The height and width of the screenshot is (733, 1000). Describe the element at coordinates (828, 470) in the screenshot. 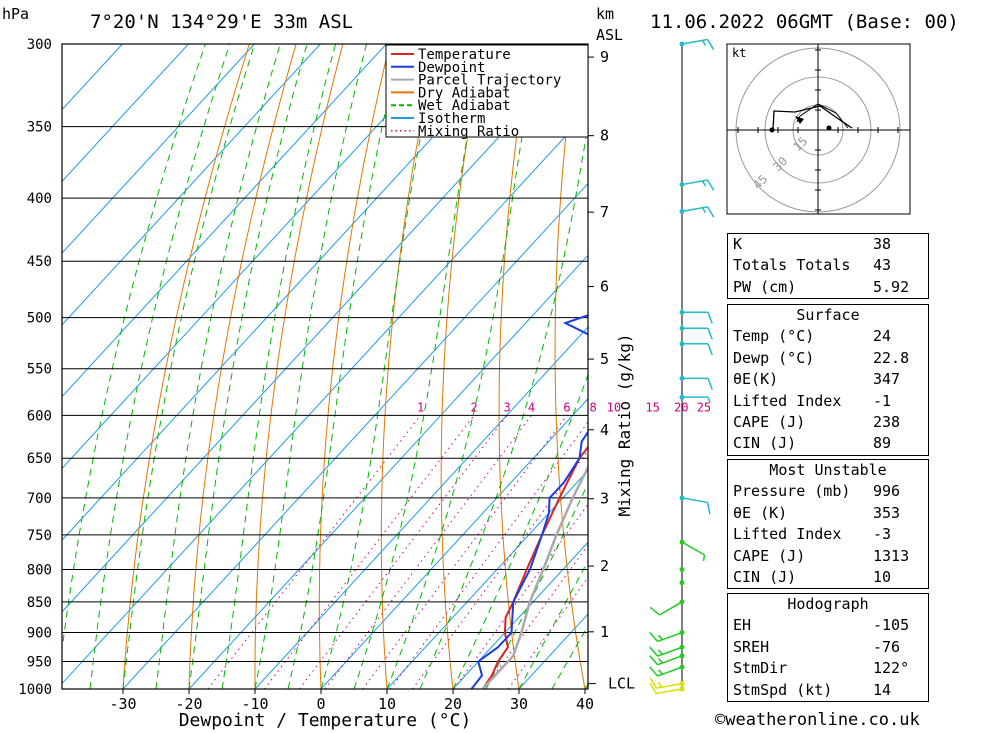

I see `most-unstable-title: Most Unstable` at that location.